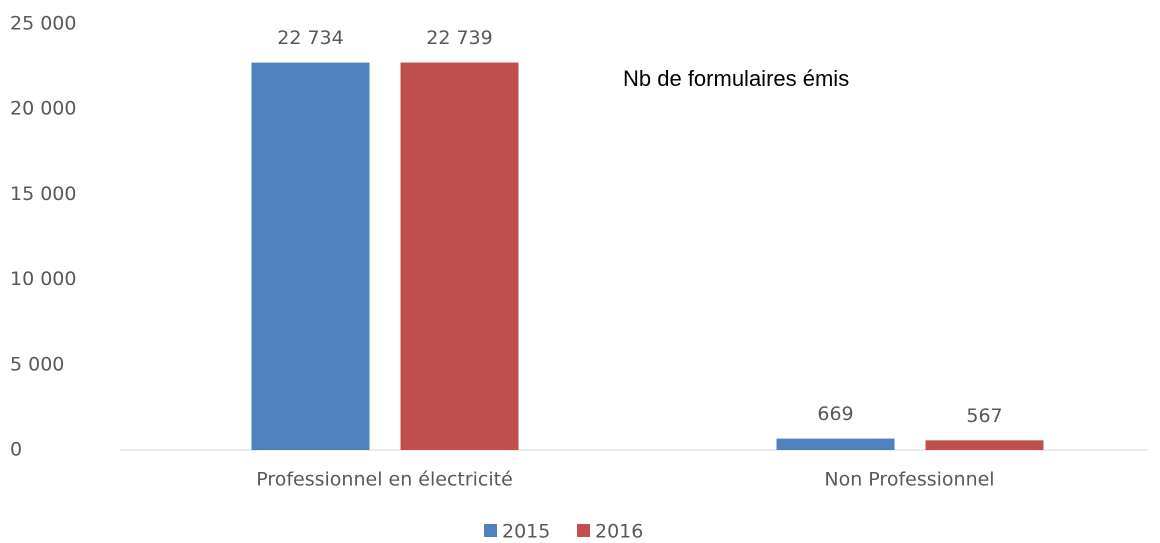 This screenshot has height=543, width=1160. I want to click on y-tick-label: 15 000, so click(43, 194).